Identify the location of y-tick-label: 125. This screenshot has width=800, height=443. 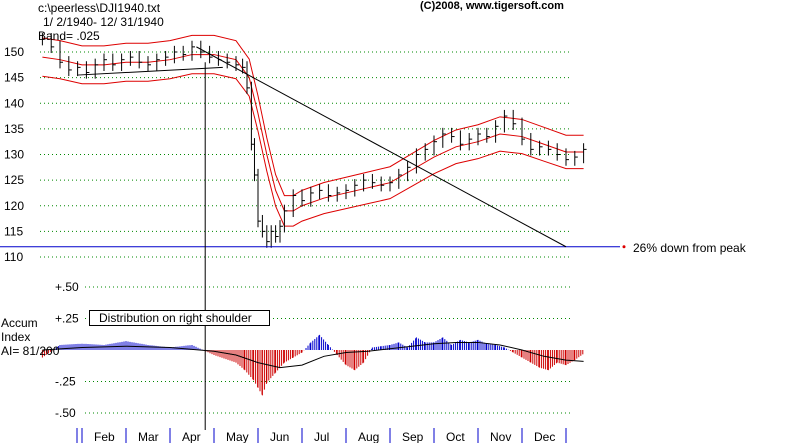
(14, 180).